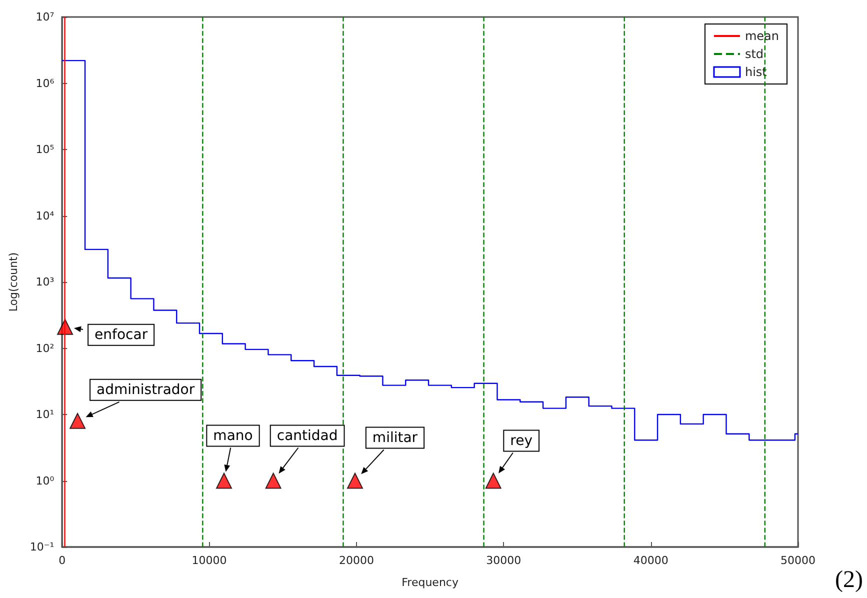  What do you see at coordinates (395, 438) in the screenshot?
I see `annotation: militar` at bounding box center [395, 438].